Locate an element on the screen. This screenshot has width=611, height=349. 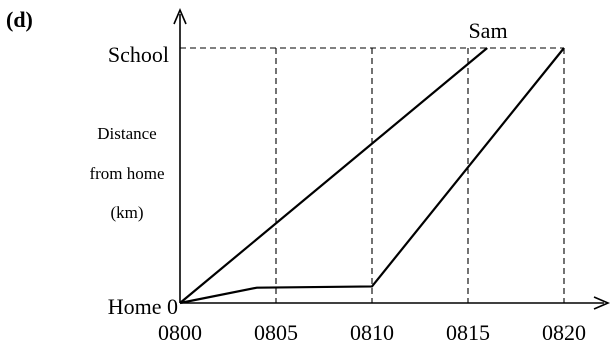
y-tick-school: School is located at coordinates (138, 54).